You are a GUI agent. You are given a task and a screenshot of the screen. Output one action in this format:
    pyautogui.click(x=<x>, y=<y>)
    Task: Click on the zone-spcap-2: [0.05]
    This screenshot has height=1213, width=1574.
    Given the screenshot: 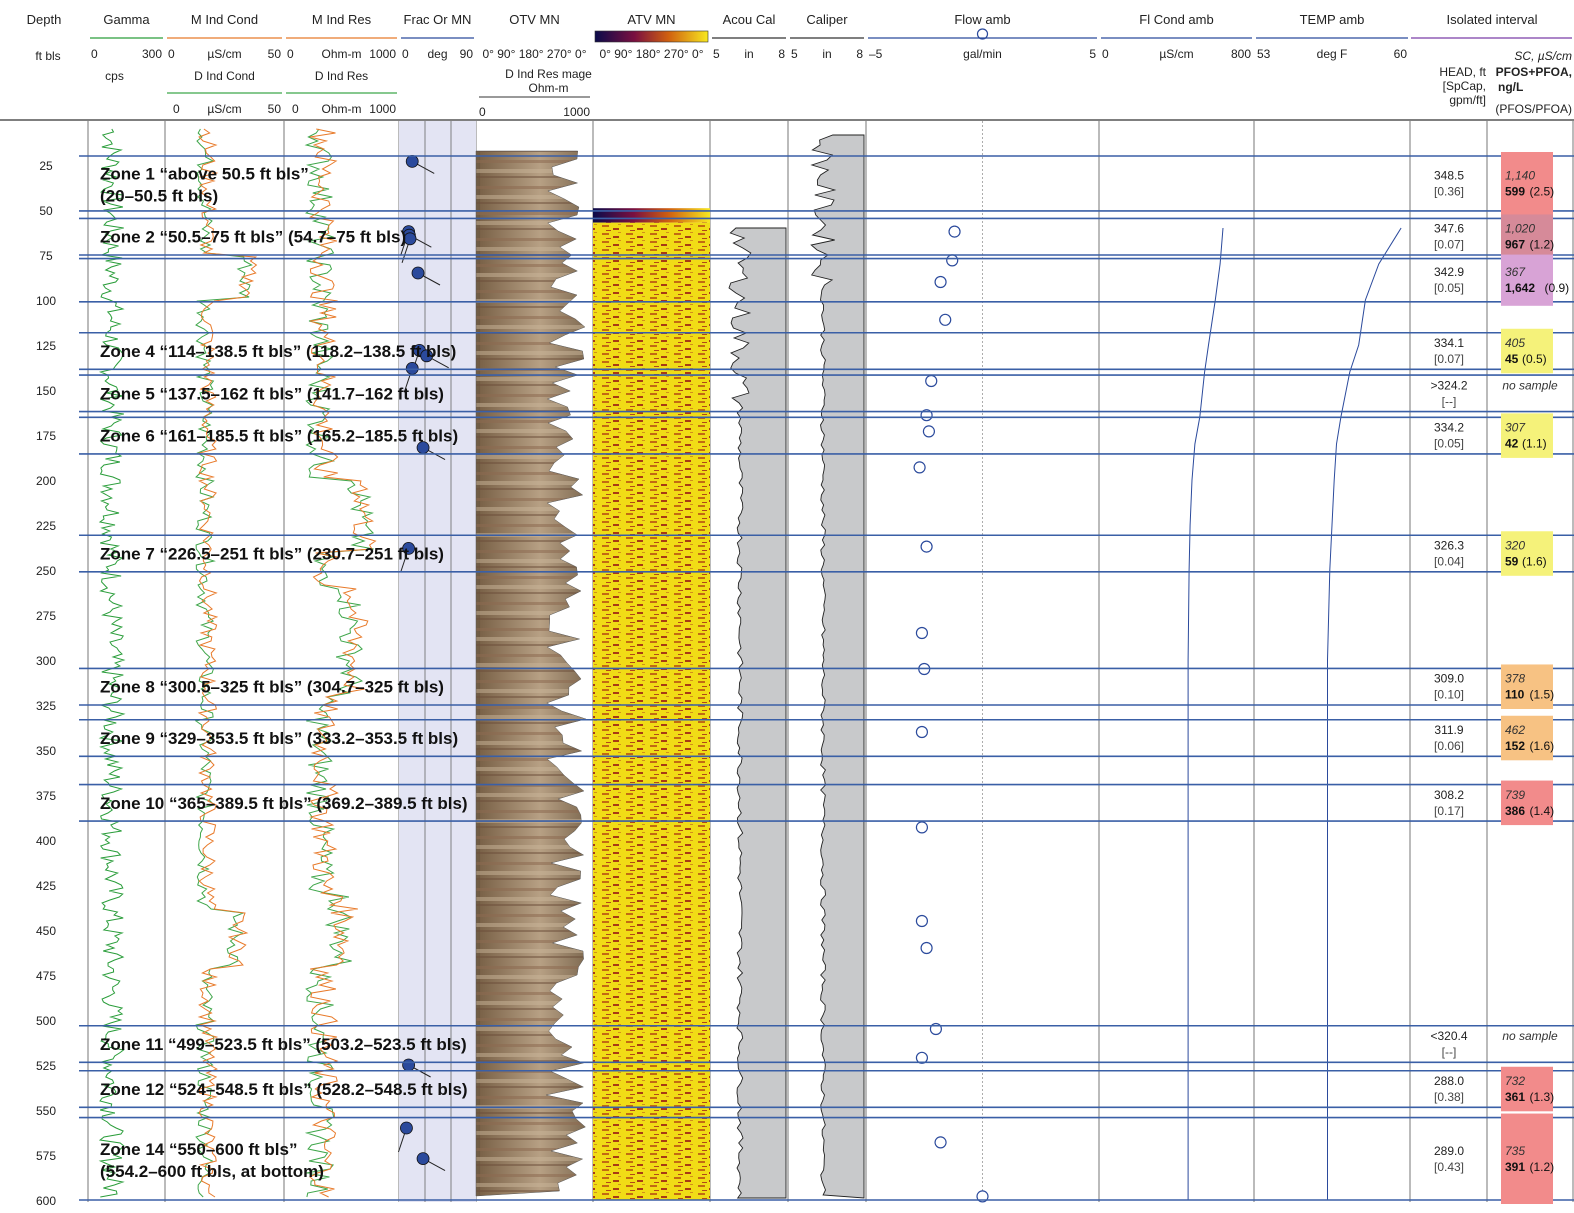 What is the action you would take?
    pyautogui.click(x=1449, y=288)
    